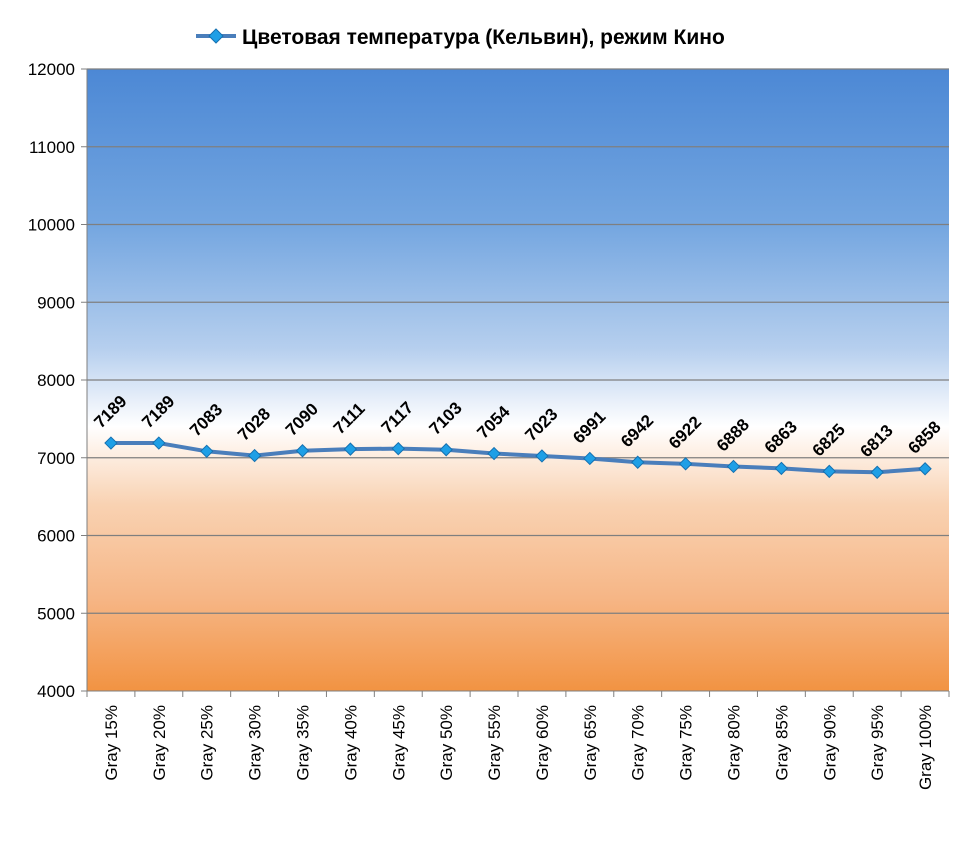 The height and width of the screenshot is (847, 979). I want to click on y-tick-label: 8000, so click(56, 380).